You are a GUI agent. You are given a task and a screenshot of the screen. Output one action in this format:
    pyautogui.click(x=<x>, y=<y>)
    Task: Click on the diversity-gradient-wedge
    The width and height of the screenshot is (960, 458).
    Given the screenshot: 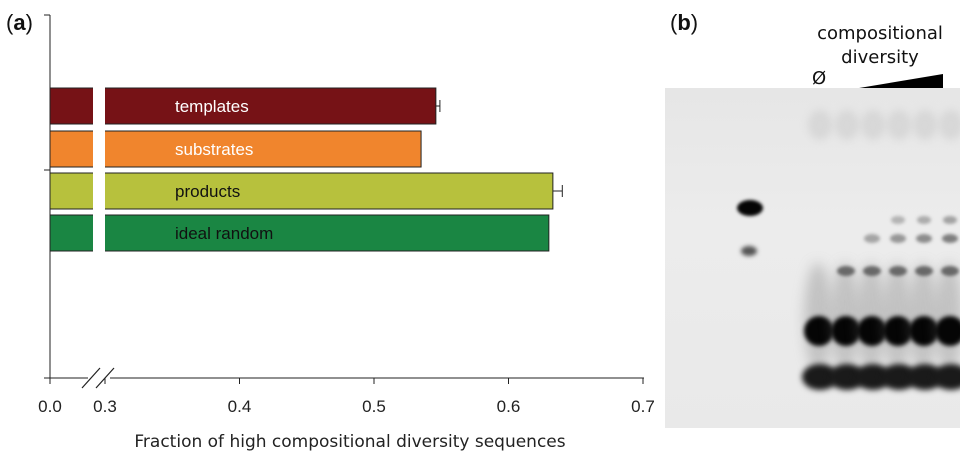 What is the action you would take?
    pyautogui.click(x=889, y=83)
    